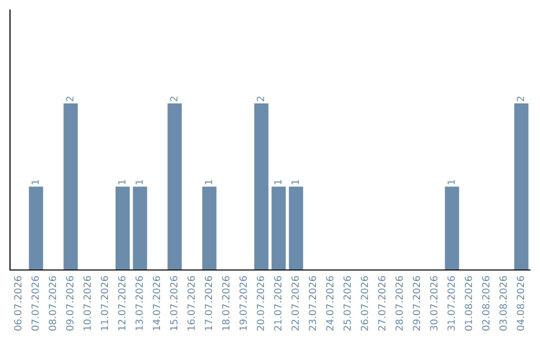 The width and height of the screenshot is (540, 340). What do you see at coordinates (416, 303) in the screenshot?
I see `x-tick-label: 29.07.2026` at bounding box center [416, 303].